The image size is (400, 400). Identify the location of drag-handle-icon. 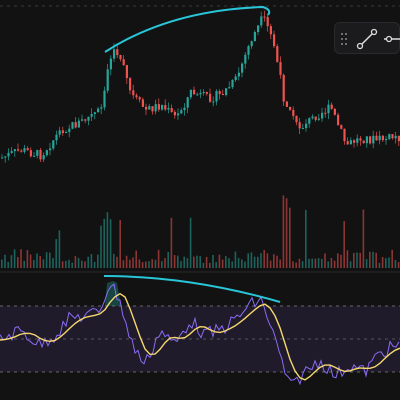
(344, 39).